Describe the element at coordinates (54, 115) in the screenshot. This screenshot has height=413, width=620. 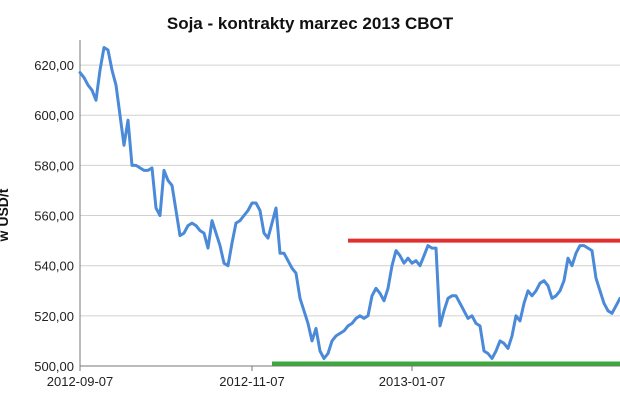
I see `y-tick-label: 600,00` at that location.